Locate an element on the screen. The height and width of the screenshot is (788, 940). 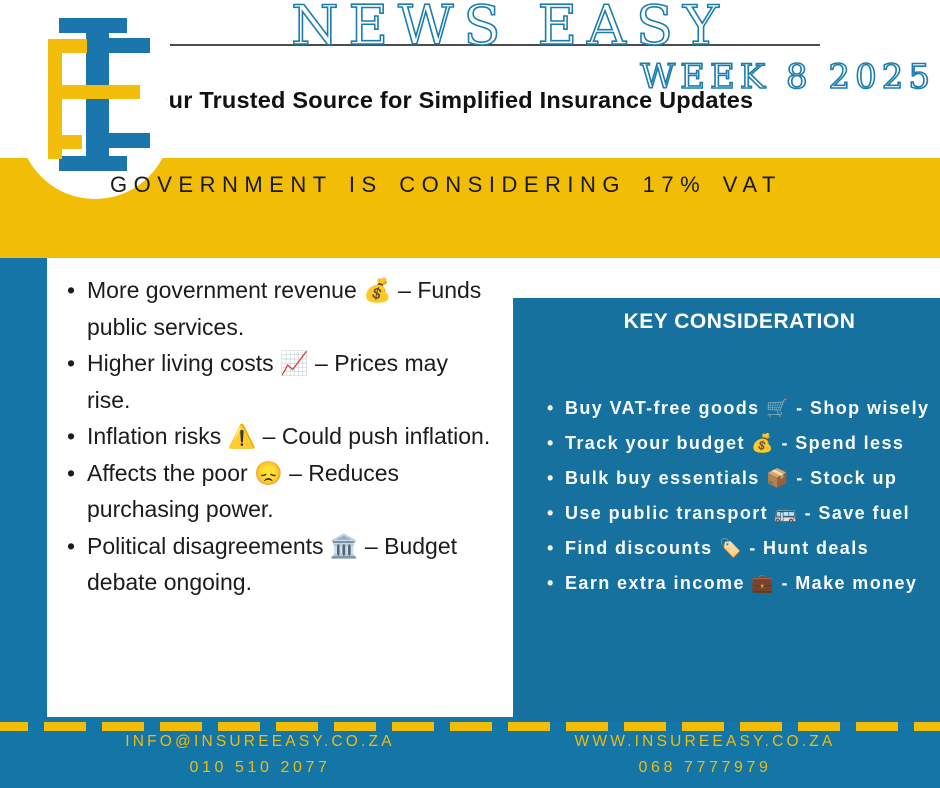
key-consideration-item: Bulk buy essentials 📦 - Stock up is located at coordinates (741, 478).